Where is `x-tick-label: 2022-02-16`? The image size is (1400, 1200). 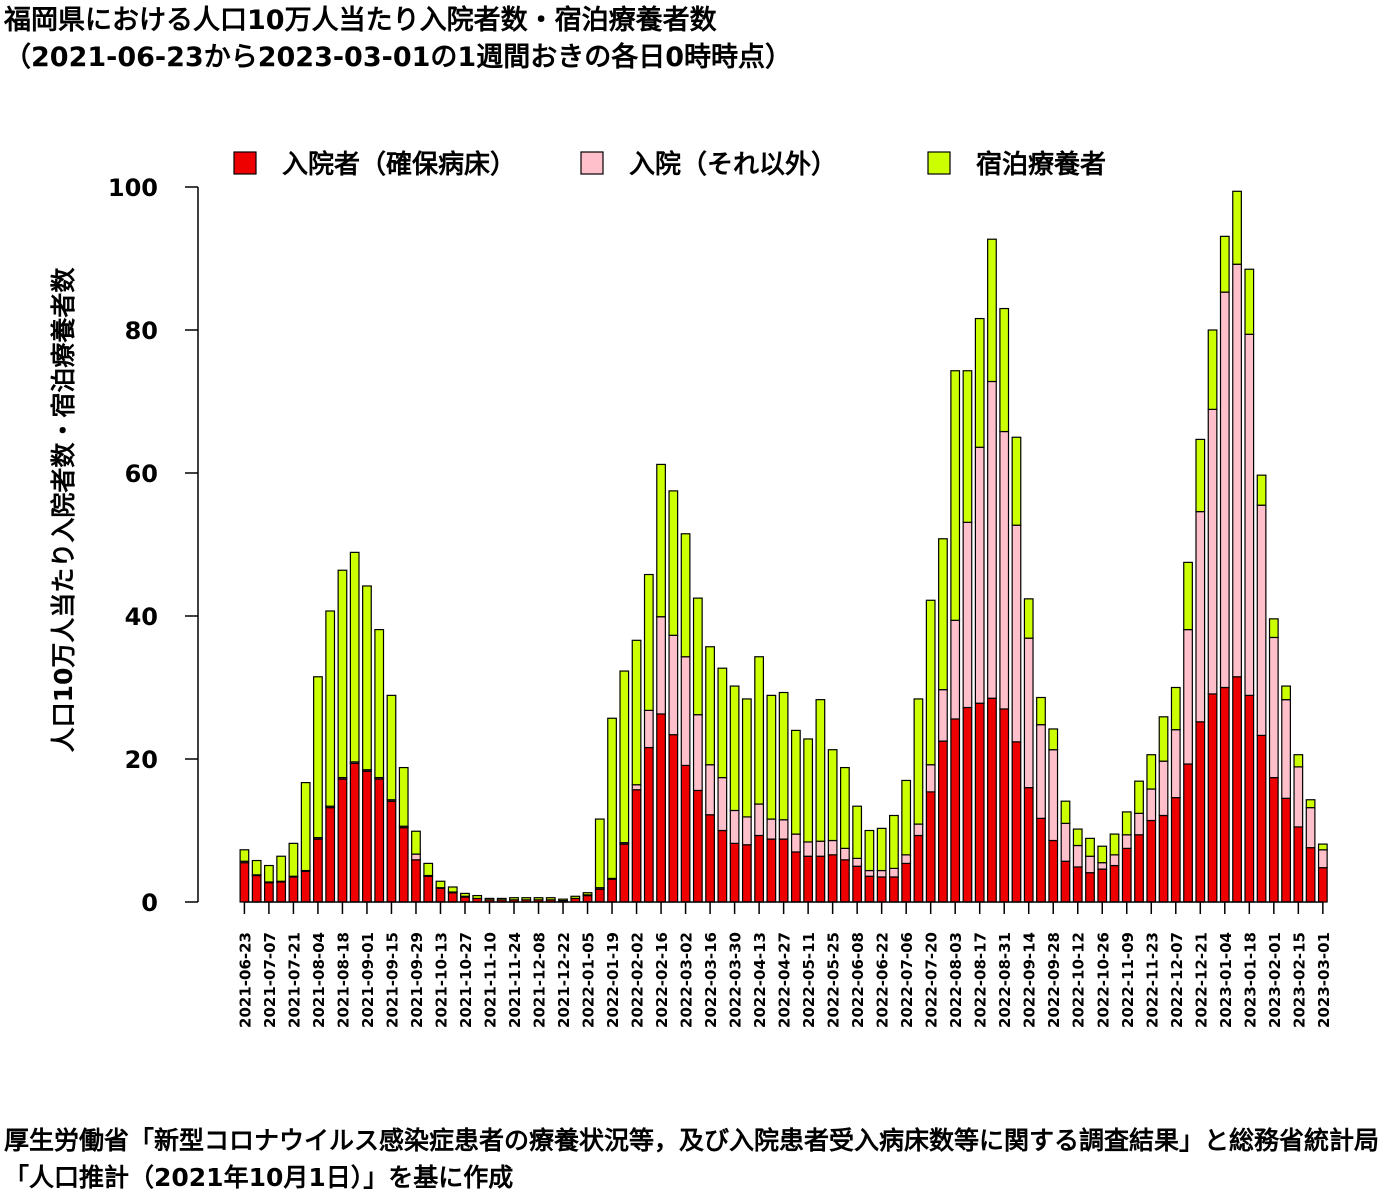 x-tick-label: 2022-02-16 is located at coordinates (662, 980).